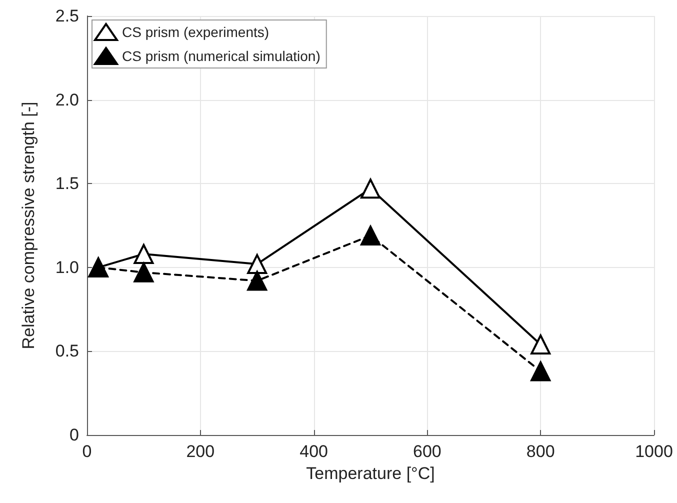 The width and height of the screenshot is (677, 503). I want to click on y-tick-label: 2.0, so click(67, 100).